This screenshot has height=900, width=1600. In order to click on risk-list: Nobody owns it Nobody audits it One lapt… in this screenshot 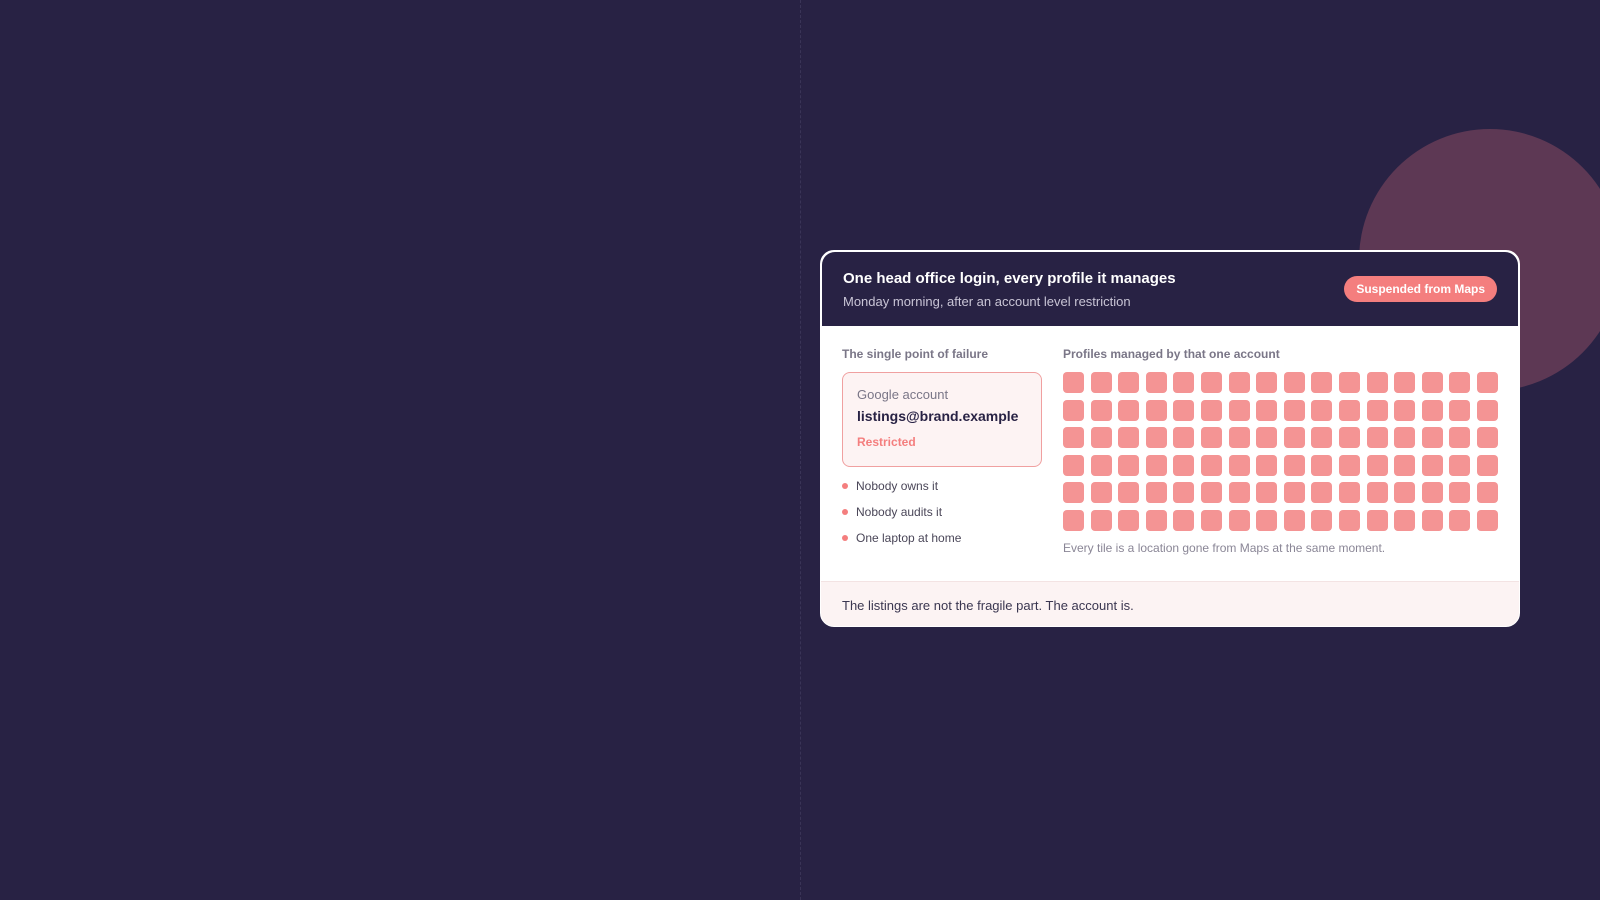, I will do `click(901, 518)`.